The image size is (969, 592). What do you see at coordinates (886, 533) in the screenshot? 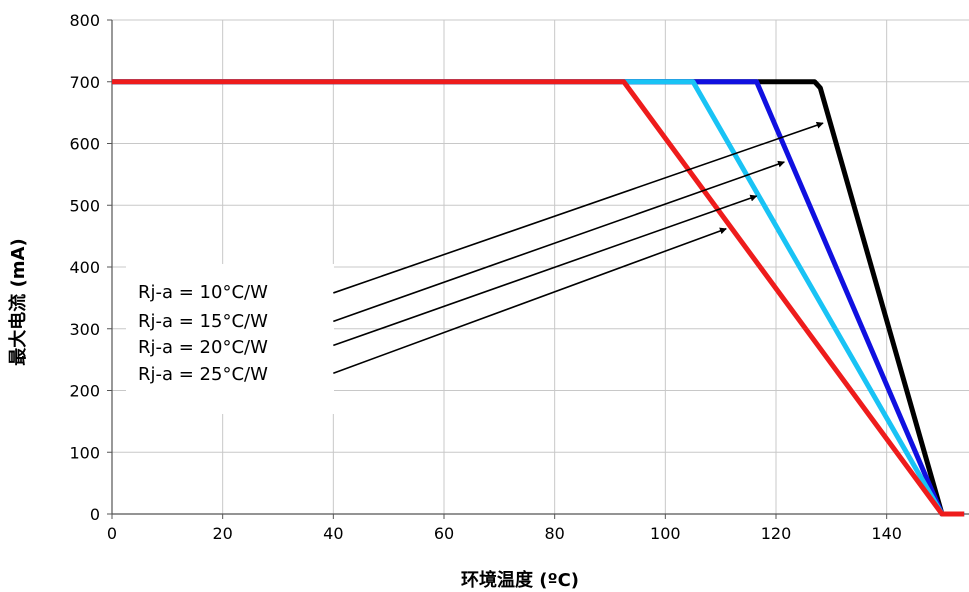
I see `x-tick-label: 140` at bounding box center [886, 533].